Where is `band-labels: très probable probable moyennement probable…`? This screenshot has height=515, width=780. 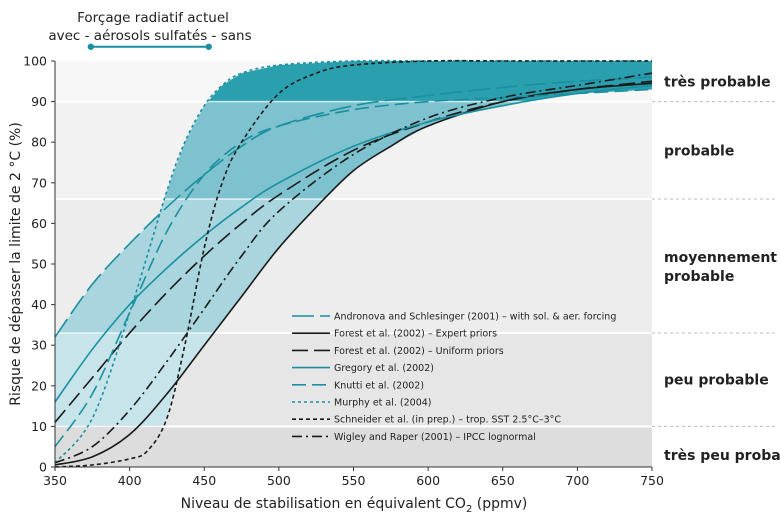
band-labels: très probable probable moyennement probable… is located at coordinates (716, 269).